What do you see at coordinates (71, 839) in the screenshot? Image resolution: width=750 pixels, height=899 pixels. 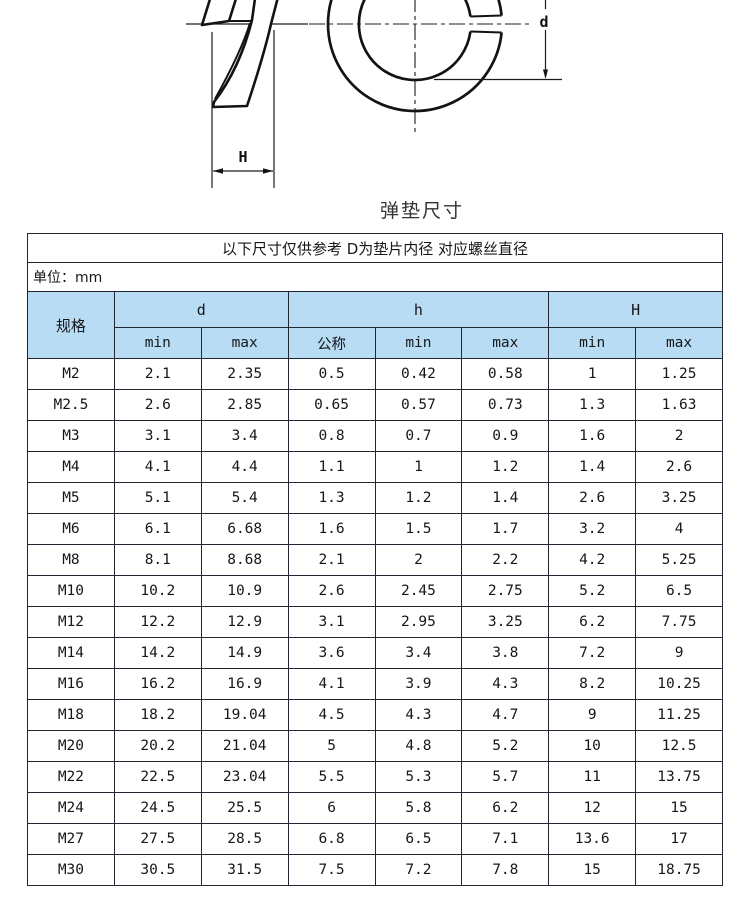 I see `spec-cell: M27` at bounding box center [71, 839].